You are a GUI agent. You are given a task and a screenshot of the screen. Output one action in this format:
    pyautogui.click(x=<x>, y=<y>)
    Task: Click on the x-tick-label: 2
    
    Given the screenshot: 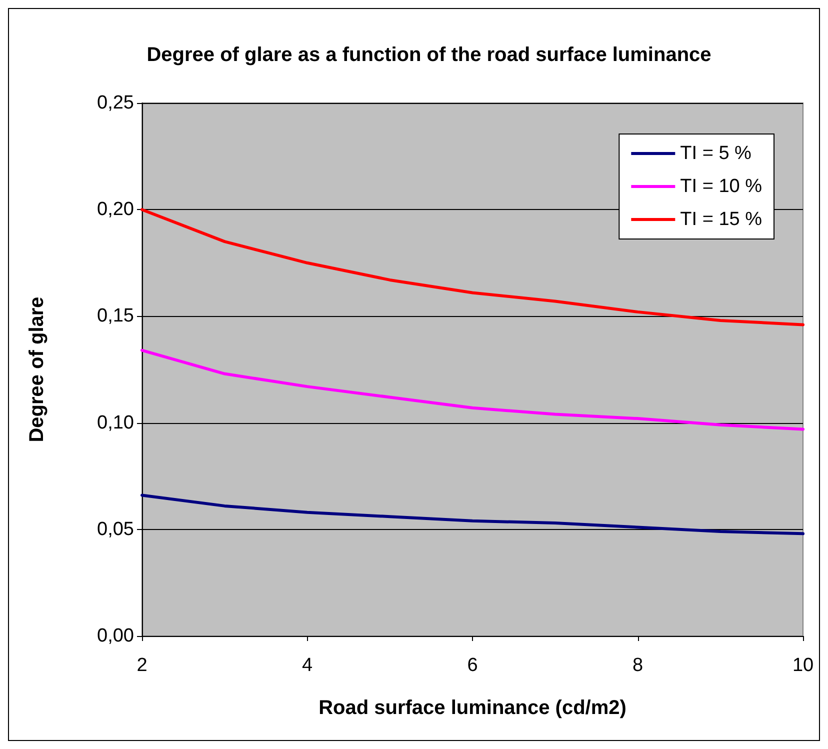 What is the action you would take?
    pyautogui.click(x=142, y=665)
    